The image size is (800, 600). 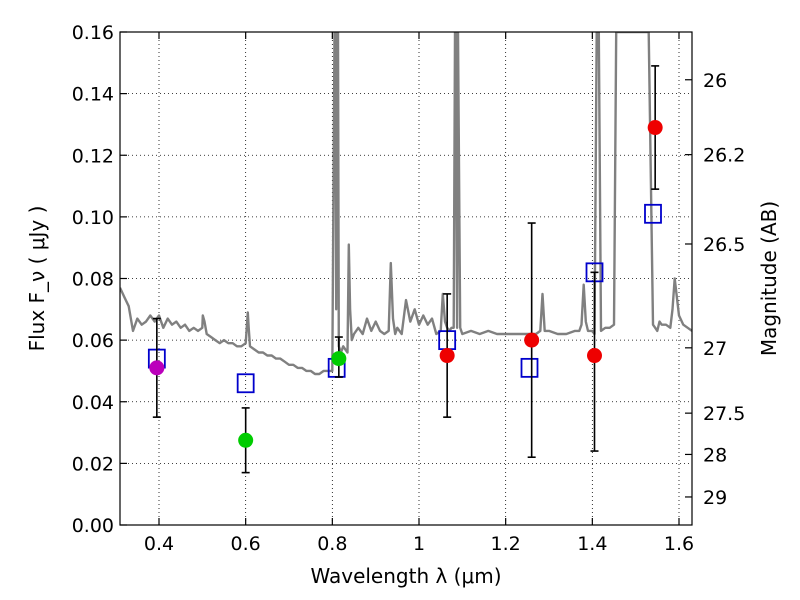 I want to click on y-axis-label: Flux F_ν ( μJy ), so click(x=37, y=279).